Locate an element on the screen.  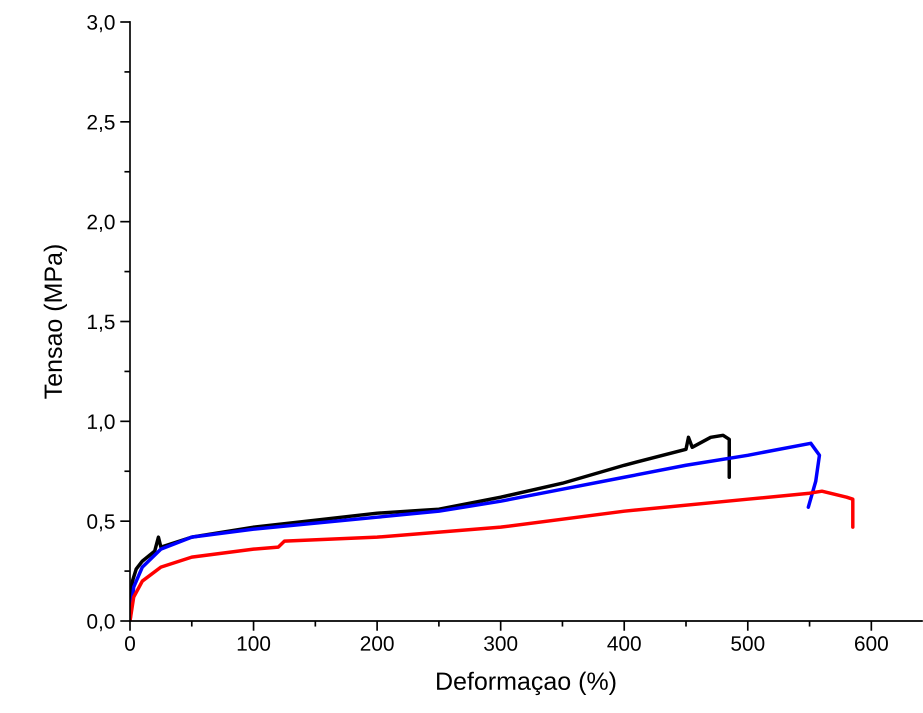
y-tick-label: 1,0 is located at coordinates (101, 423).